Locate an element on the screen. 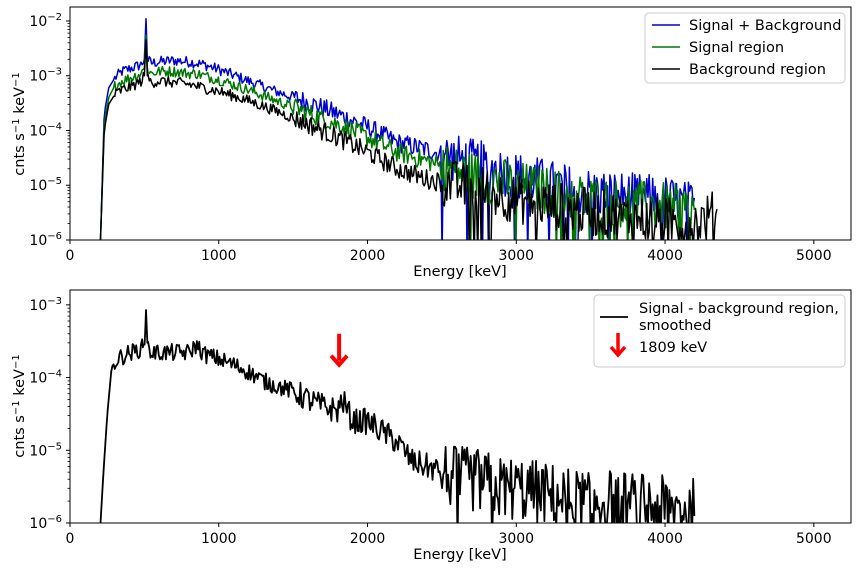 This screenshot has height=568, width=856. legend-swatch-arrow is located at coordinates (618, 345).